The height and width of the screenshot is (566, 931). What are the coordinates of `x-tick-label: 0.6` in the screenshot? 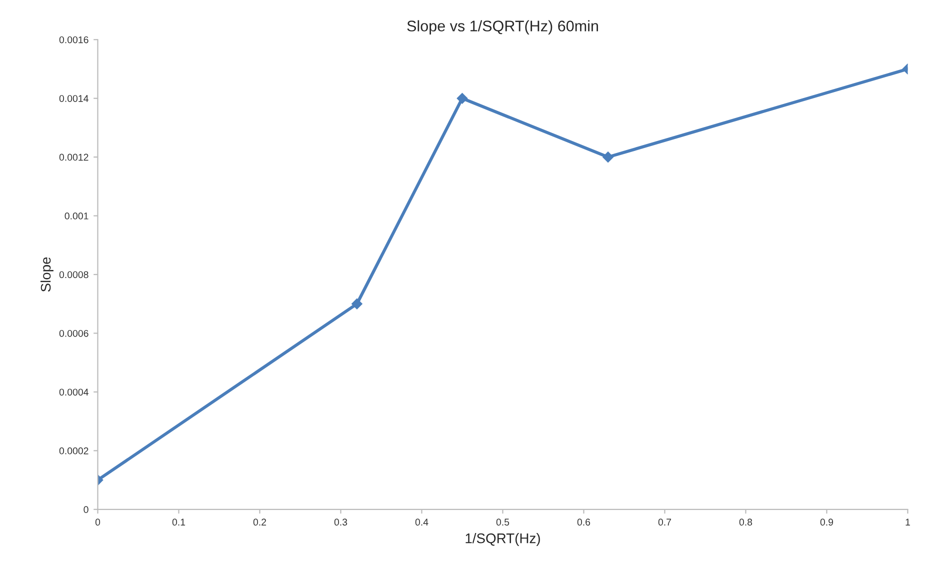 It's located at (583, 522).